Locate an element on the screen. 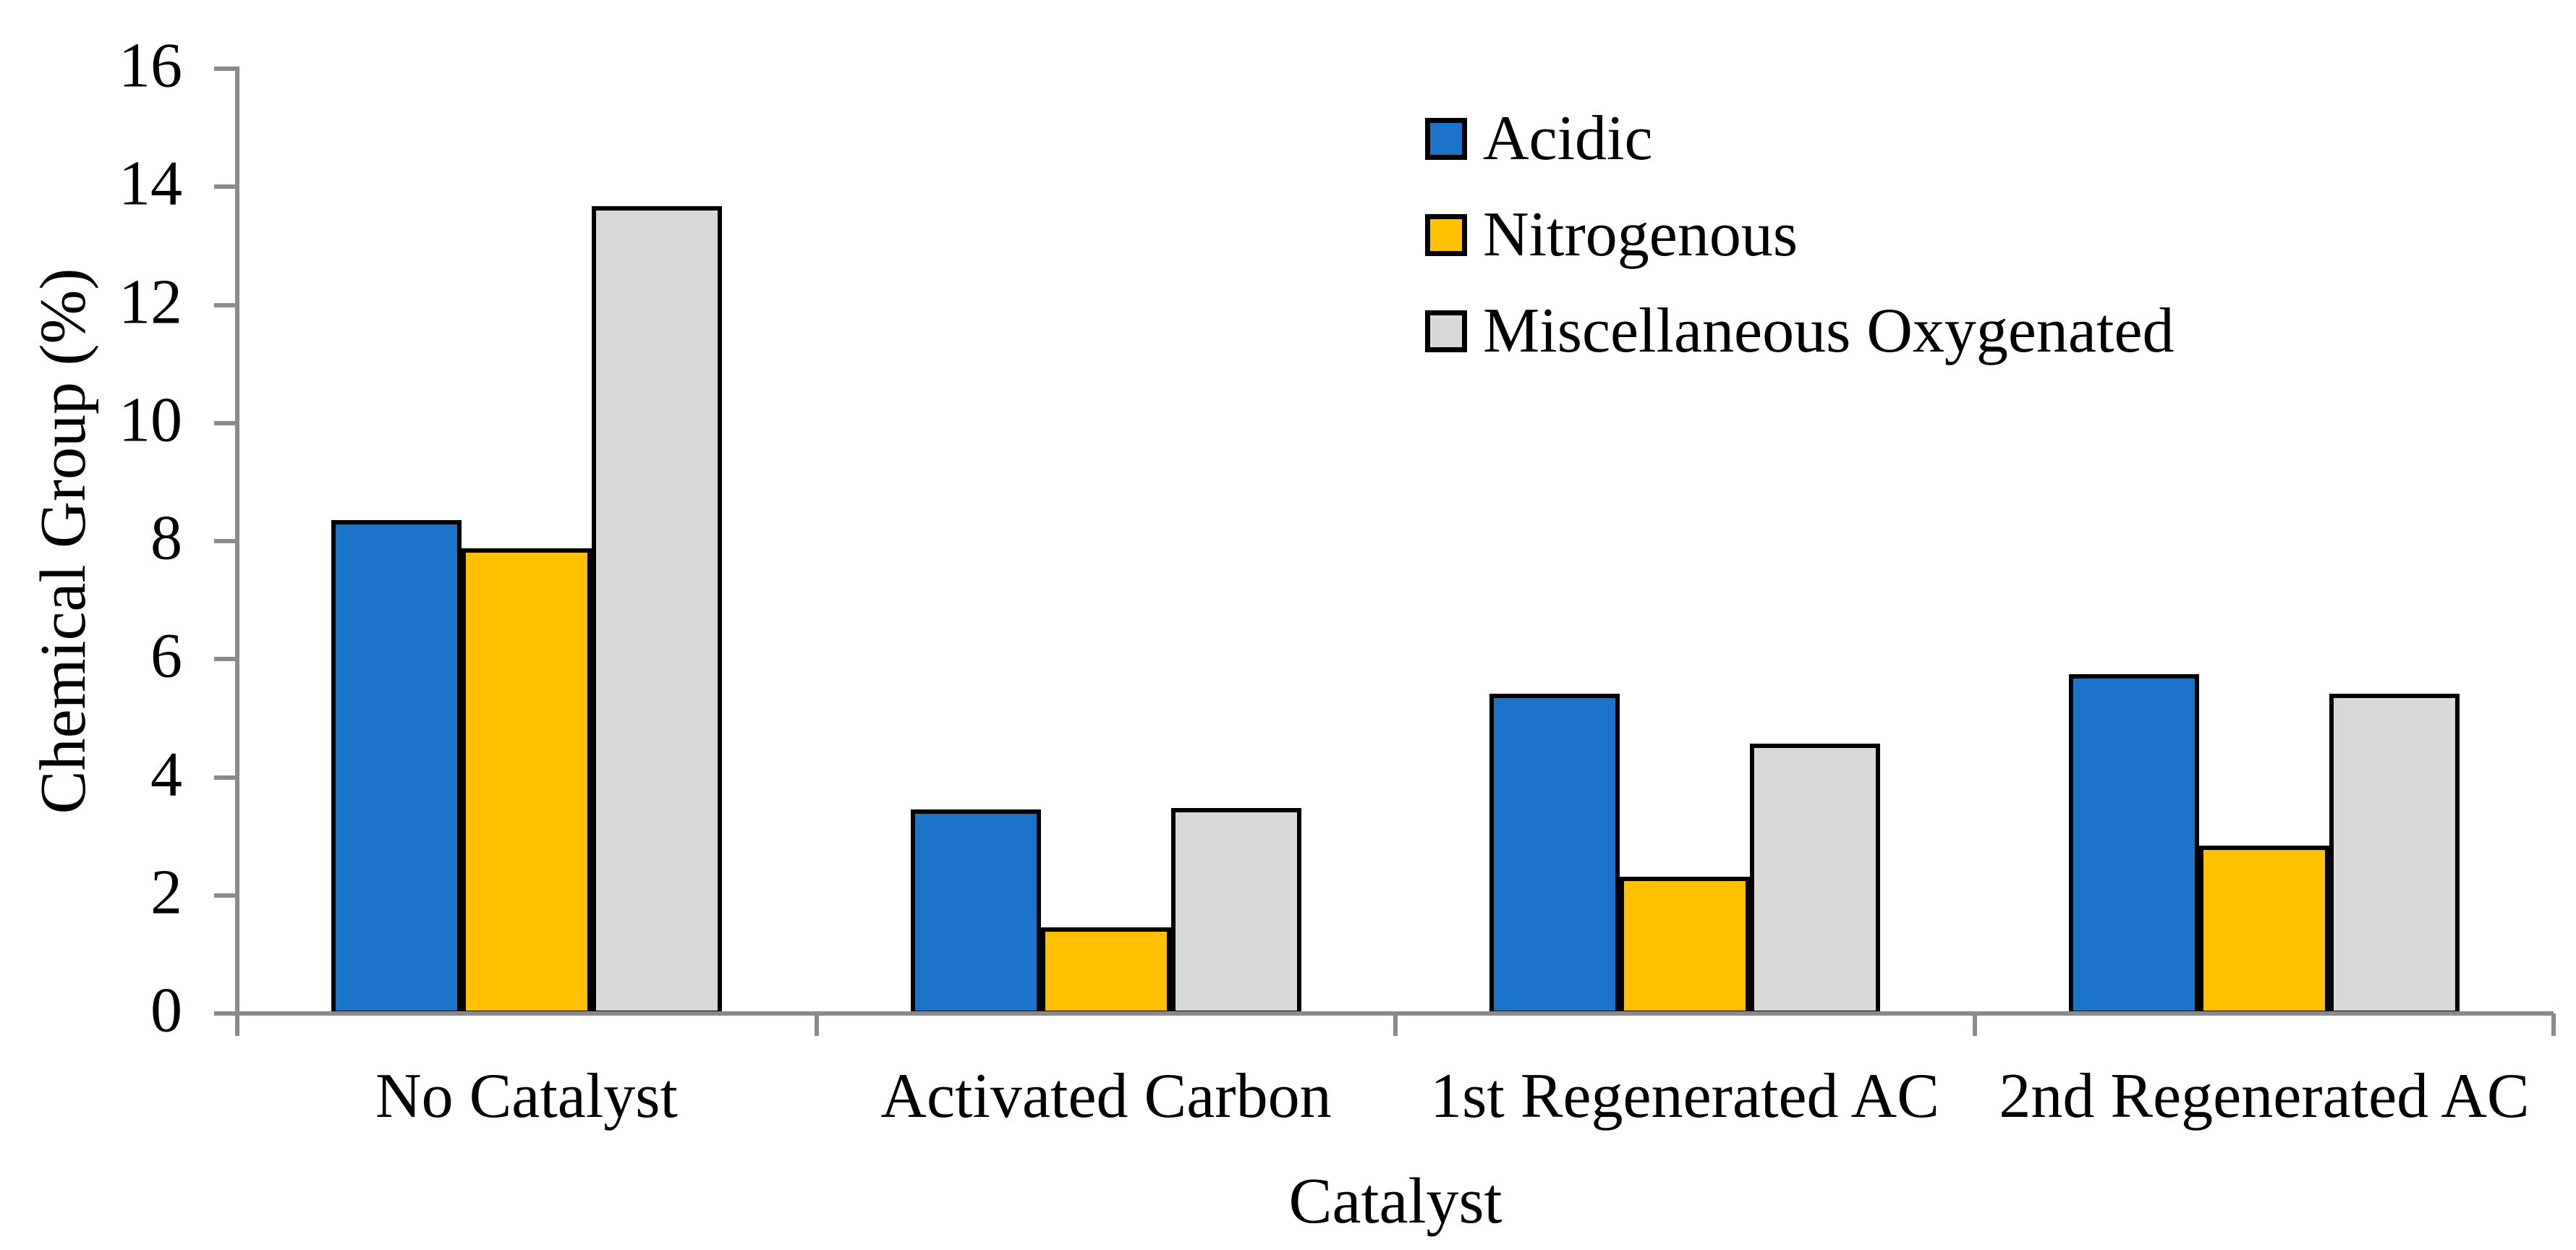 This screenshot has height=1250, width=2576. legend-item: Nitrogenous is located at coordinates (1611, 235).